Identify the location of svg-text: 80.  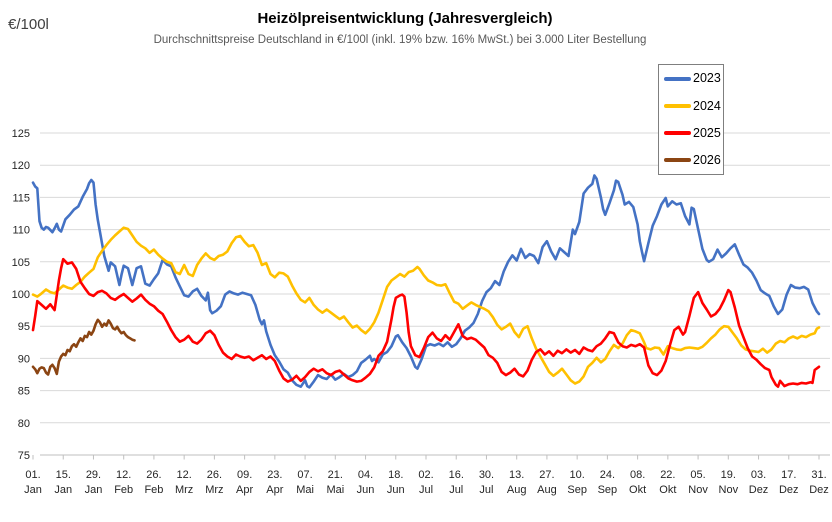
(24, 424).